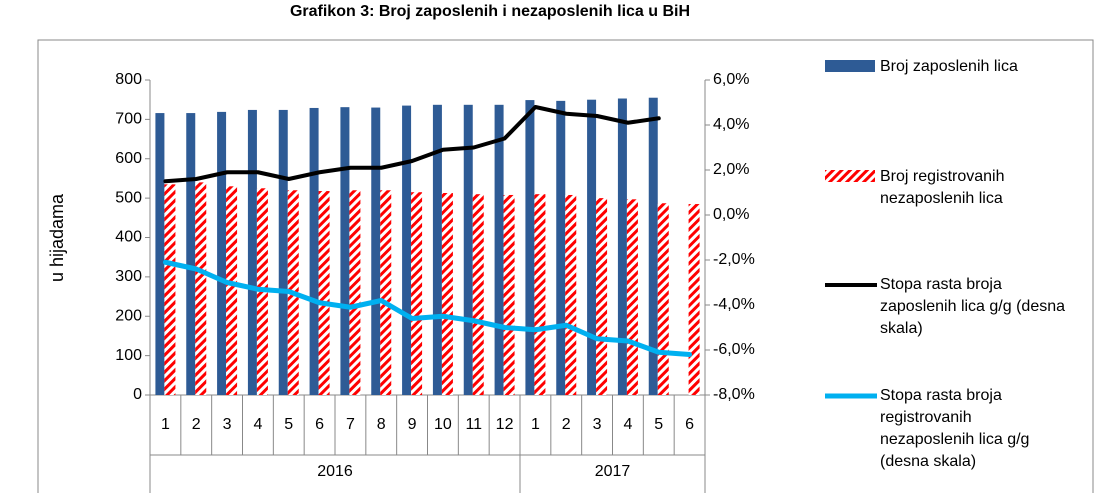 The image size is (1103, 493). I want to click on y-tick-label: 100, so click(128, 355).